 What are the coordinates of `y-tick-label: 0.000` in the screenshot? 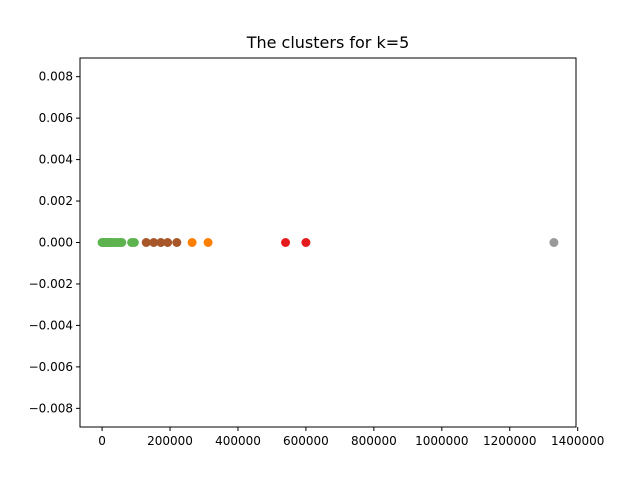 It's located at (56, 243).